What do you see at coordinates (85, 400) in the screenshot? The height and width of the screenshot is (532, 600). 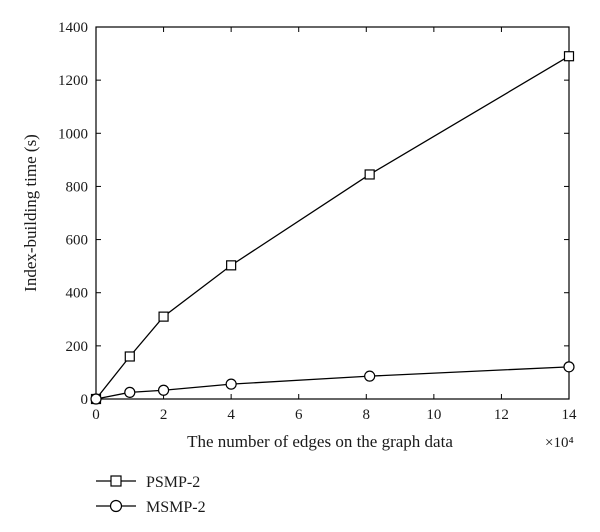 I see `y-tick-label: 0` at bounding box center [85, 400].